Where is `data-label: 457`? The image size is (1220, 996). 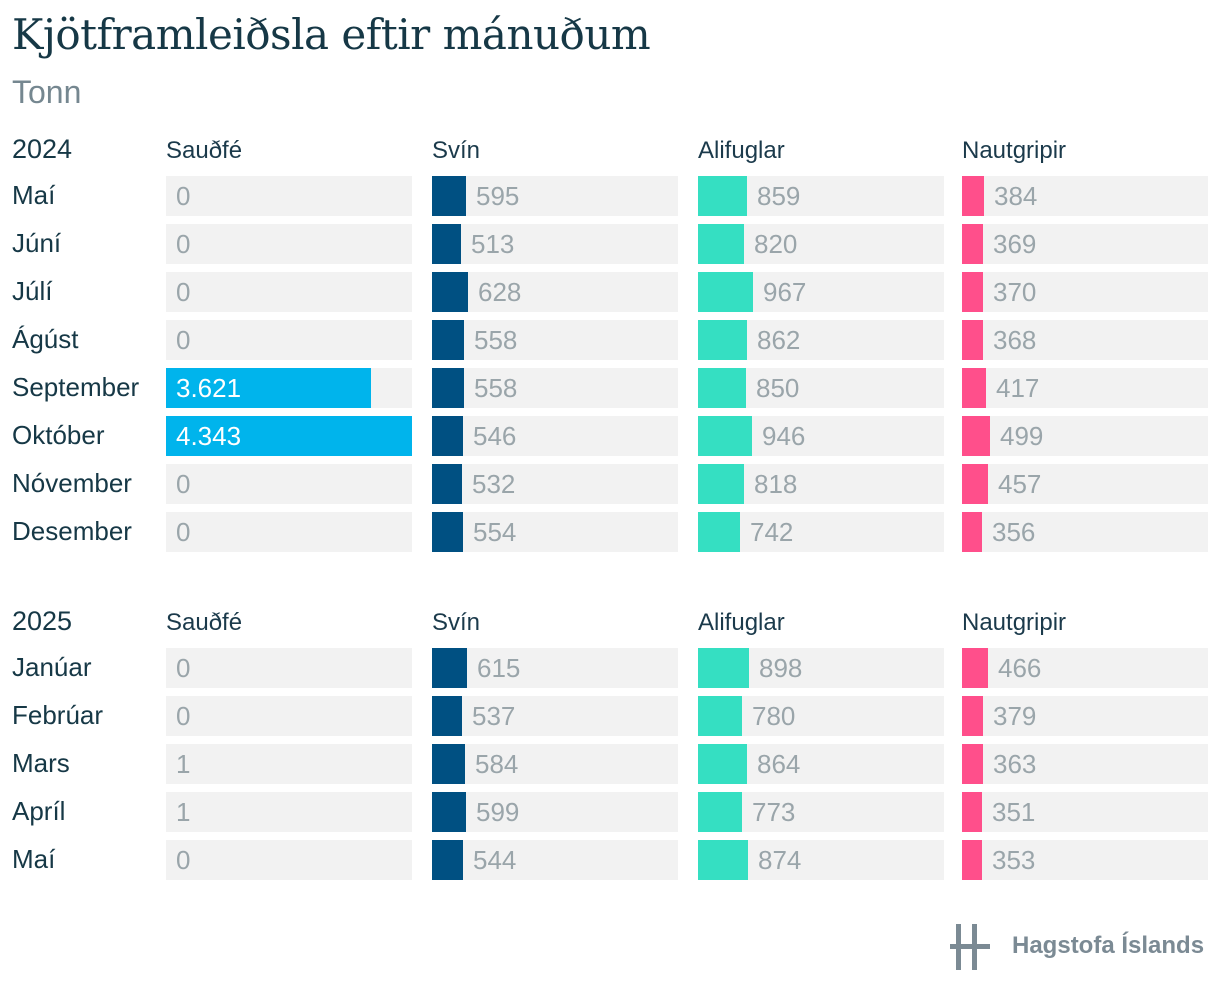
data-label: 457 is located at coordinates (1020, 484).